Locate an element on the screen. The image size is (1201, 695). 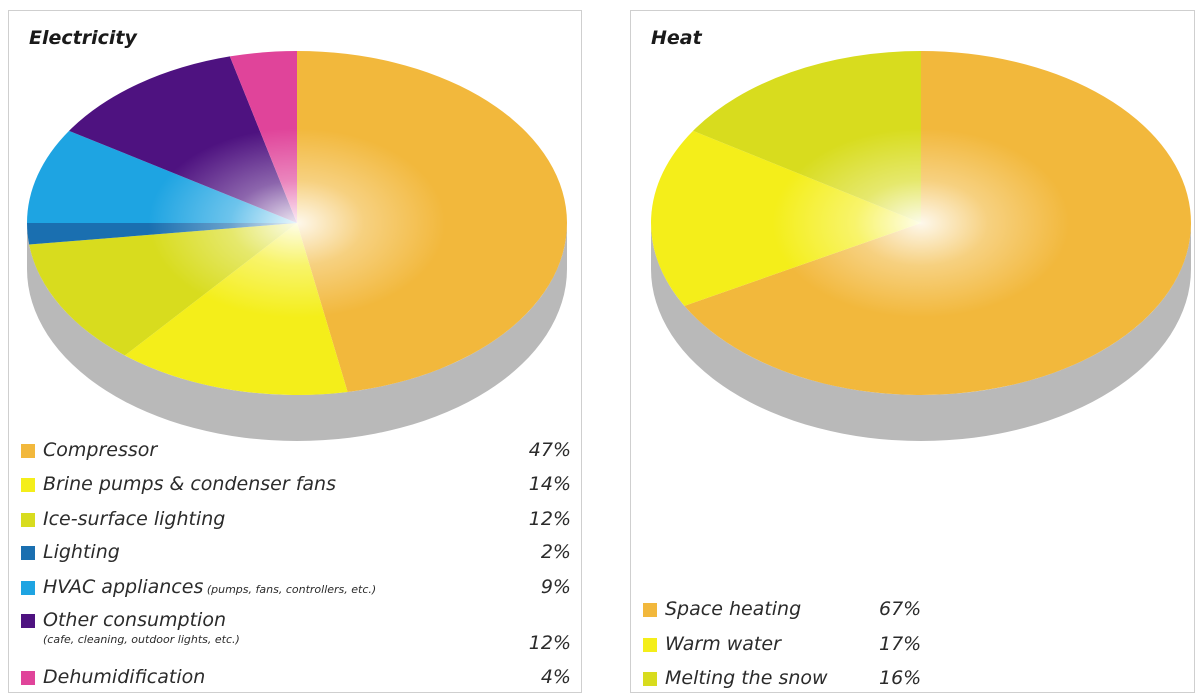
legend-label: Brine pumps & condenser fans is located at coordinates (189, 484).